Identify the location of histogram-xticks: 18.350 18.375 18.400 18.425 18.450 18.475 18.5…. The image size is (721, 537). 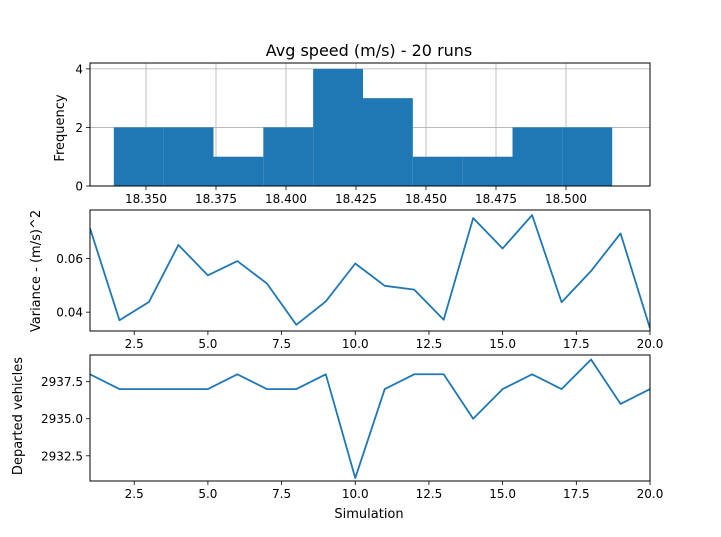
(356, 196).